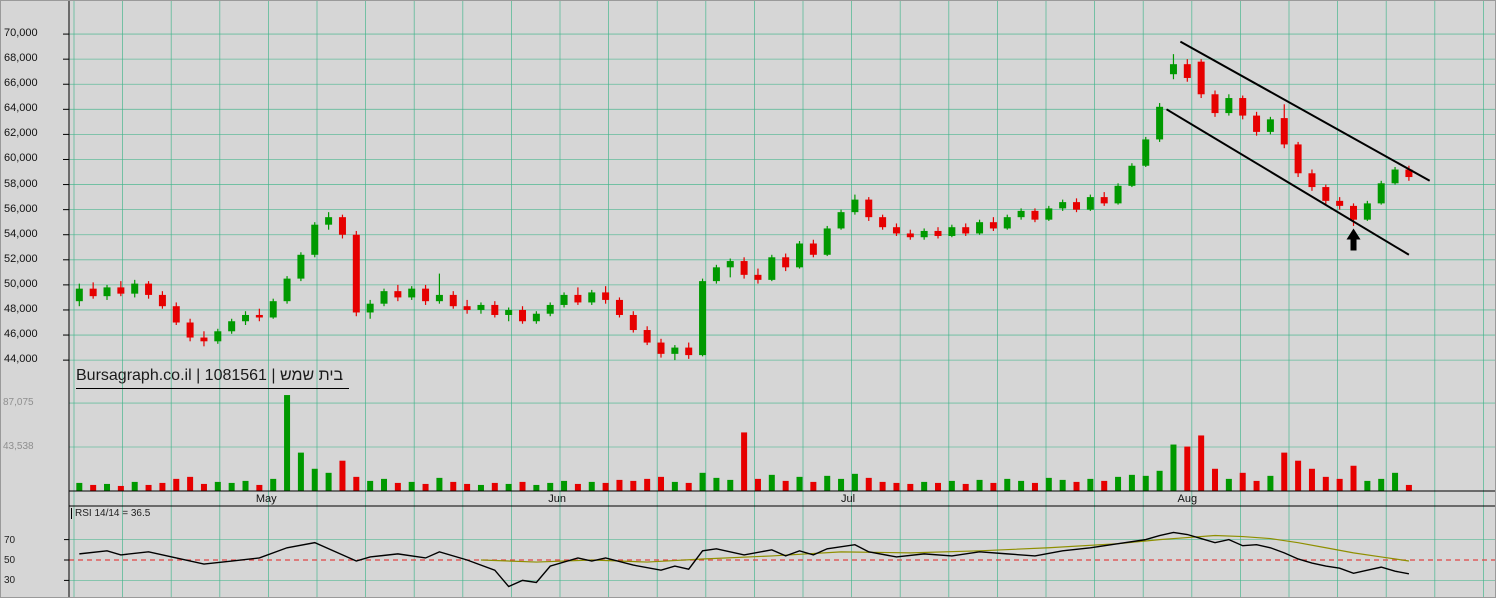 The image size is (1496, 598). What do you see at coordinates (557, 499) in the screenshot?
I see `x-axis-month-label: Jun` at bounding box center [557, 499].